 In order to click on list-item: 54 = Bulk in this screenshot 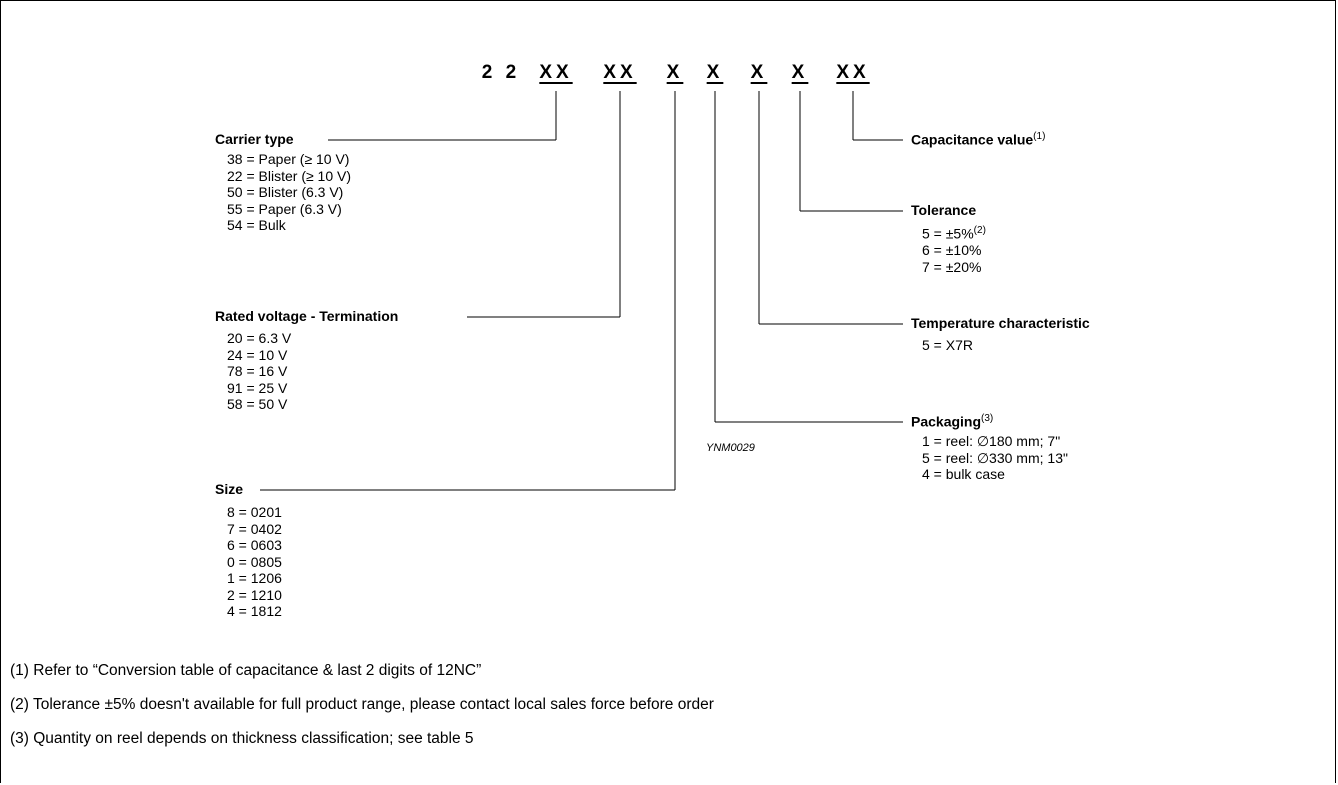, I will do `click(256, 225)`.